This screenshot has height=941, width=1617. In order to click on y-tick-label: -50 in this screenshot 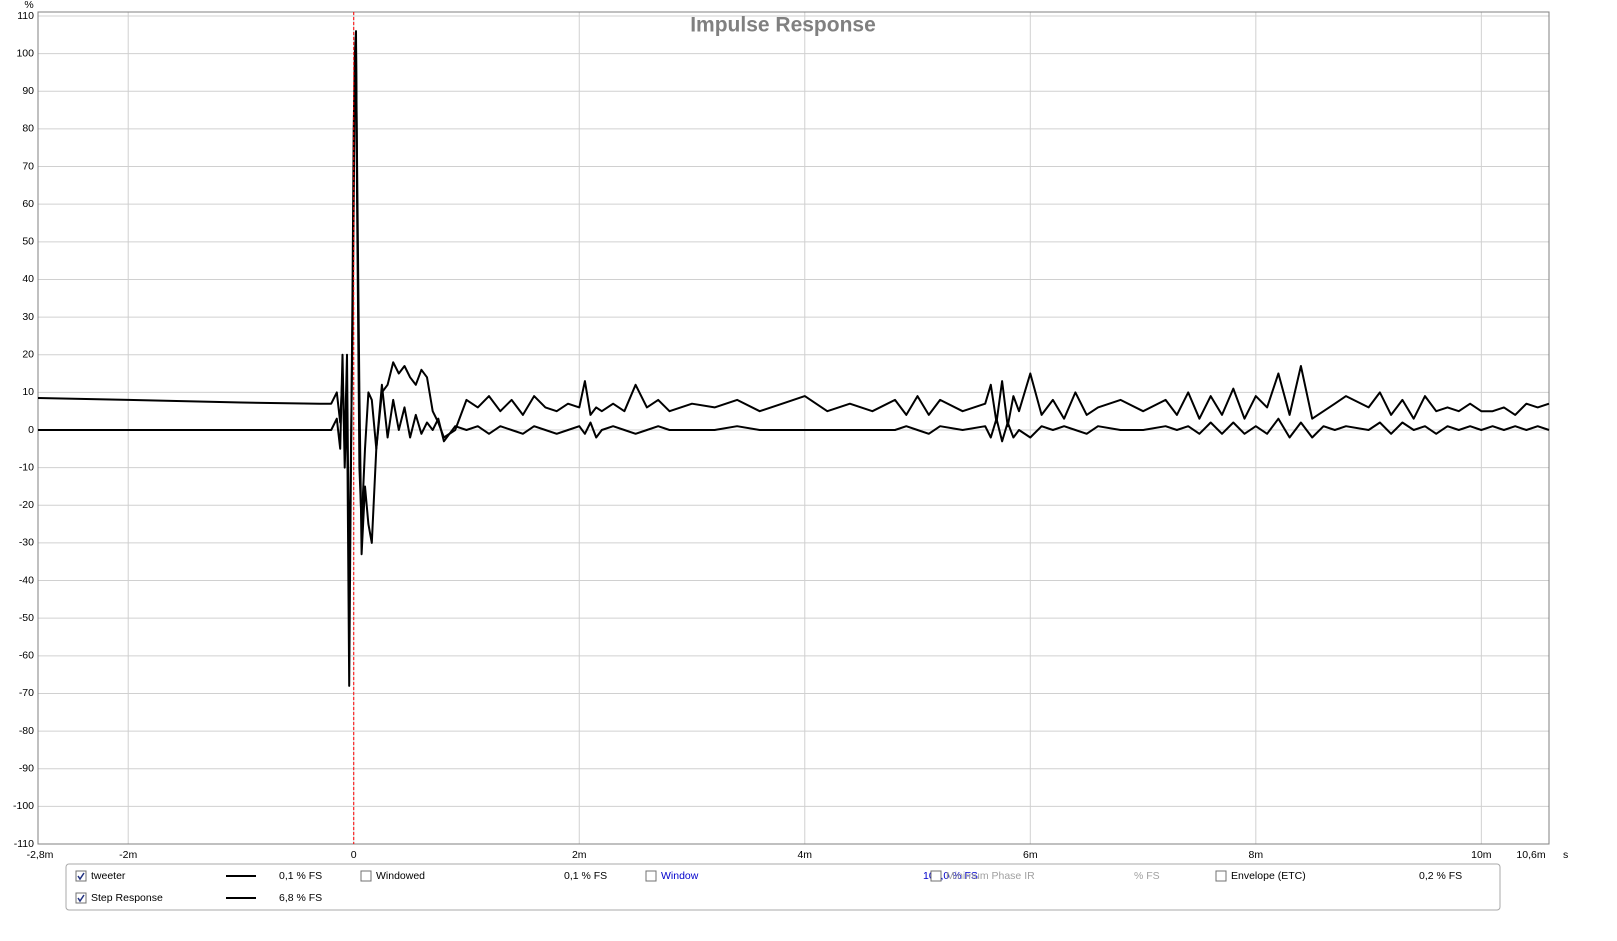, I will do `click(26, 618)`.